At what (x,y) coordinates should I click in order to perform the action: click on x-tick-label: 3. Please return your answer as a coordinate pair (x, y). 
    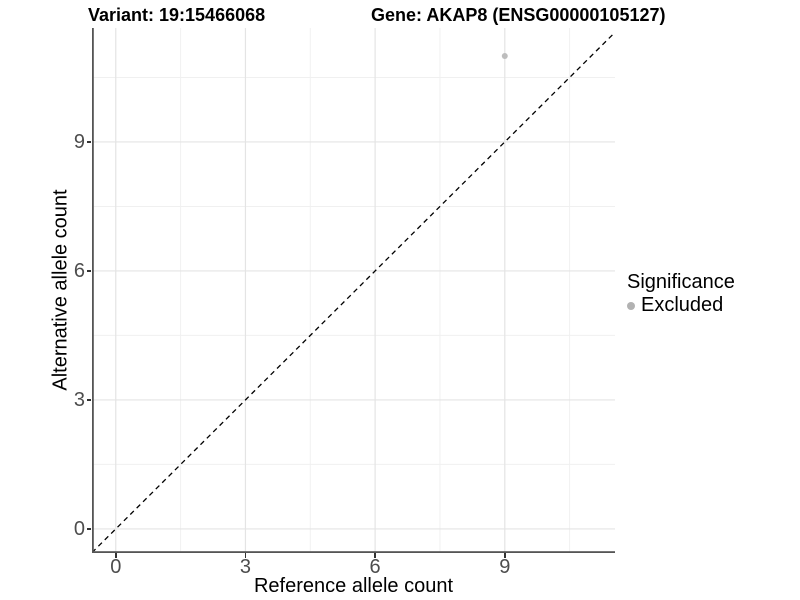
    Looking at the image, I should click on (245, 567).